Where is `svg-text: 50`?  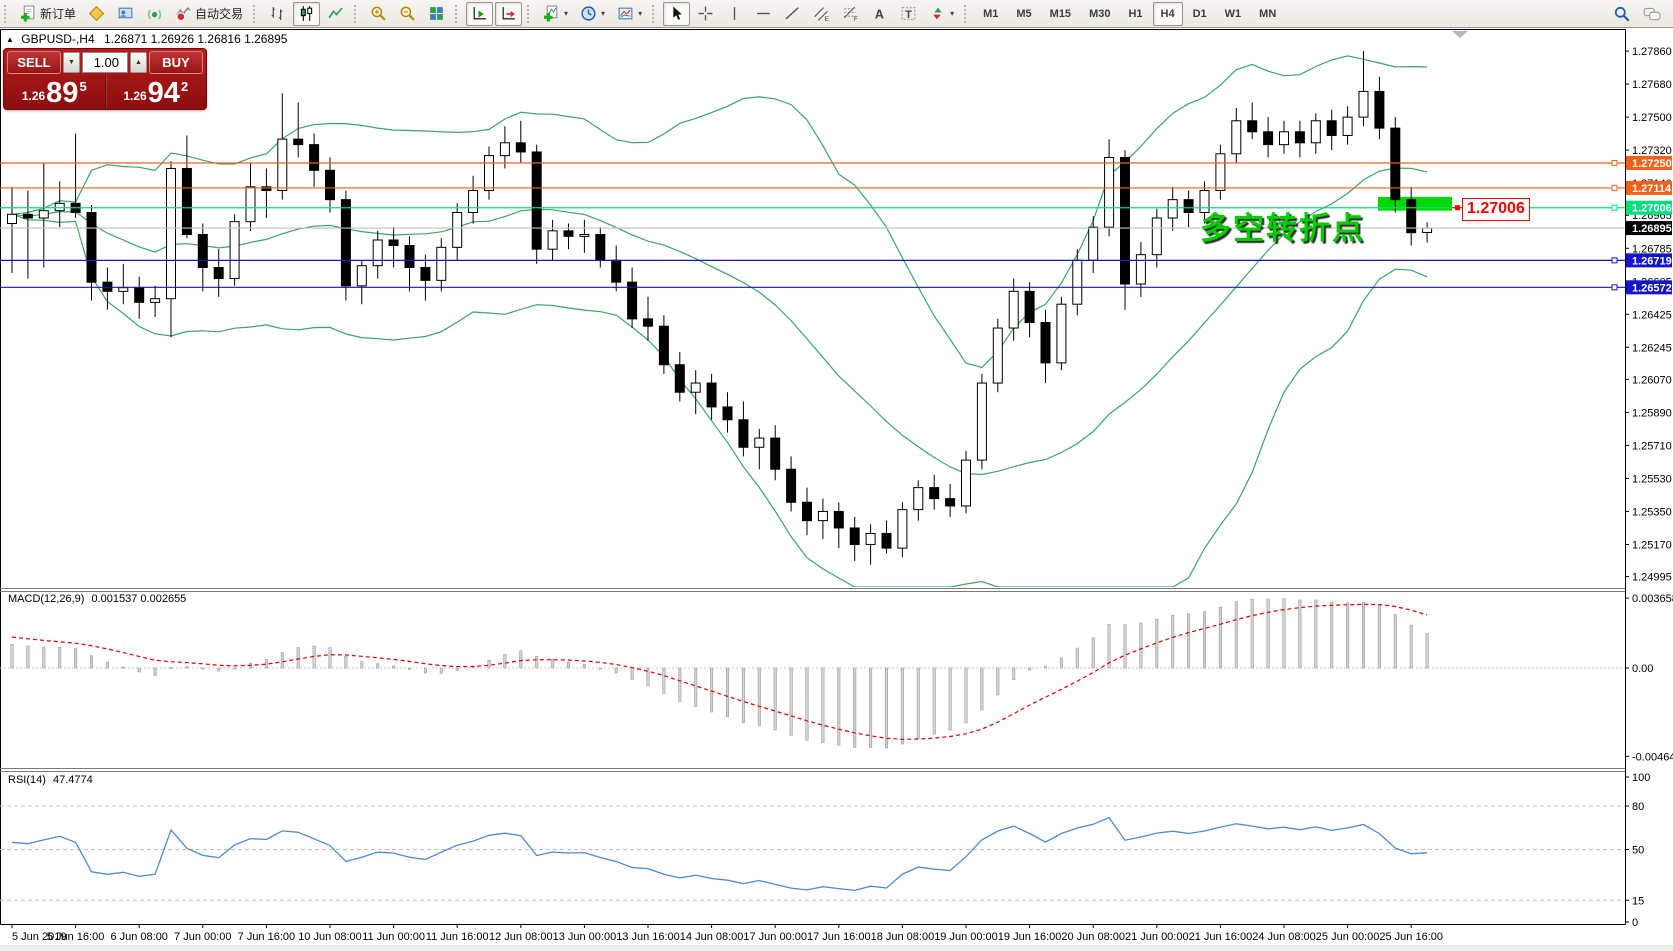 svg-text: 50 is located at coordinates (1638, 851).